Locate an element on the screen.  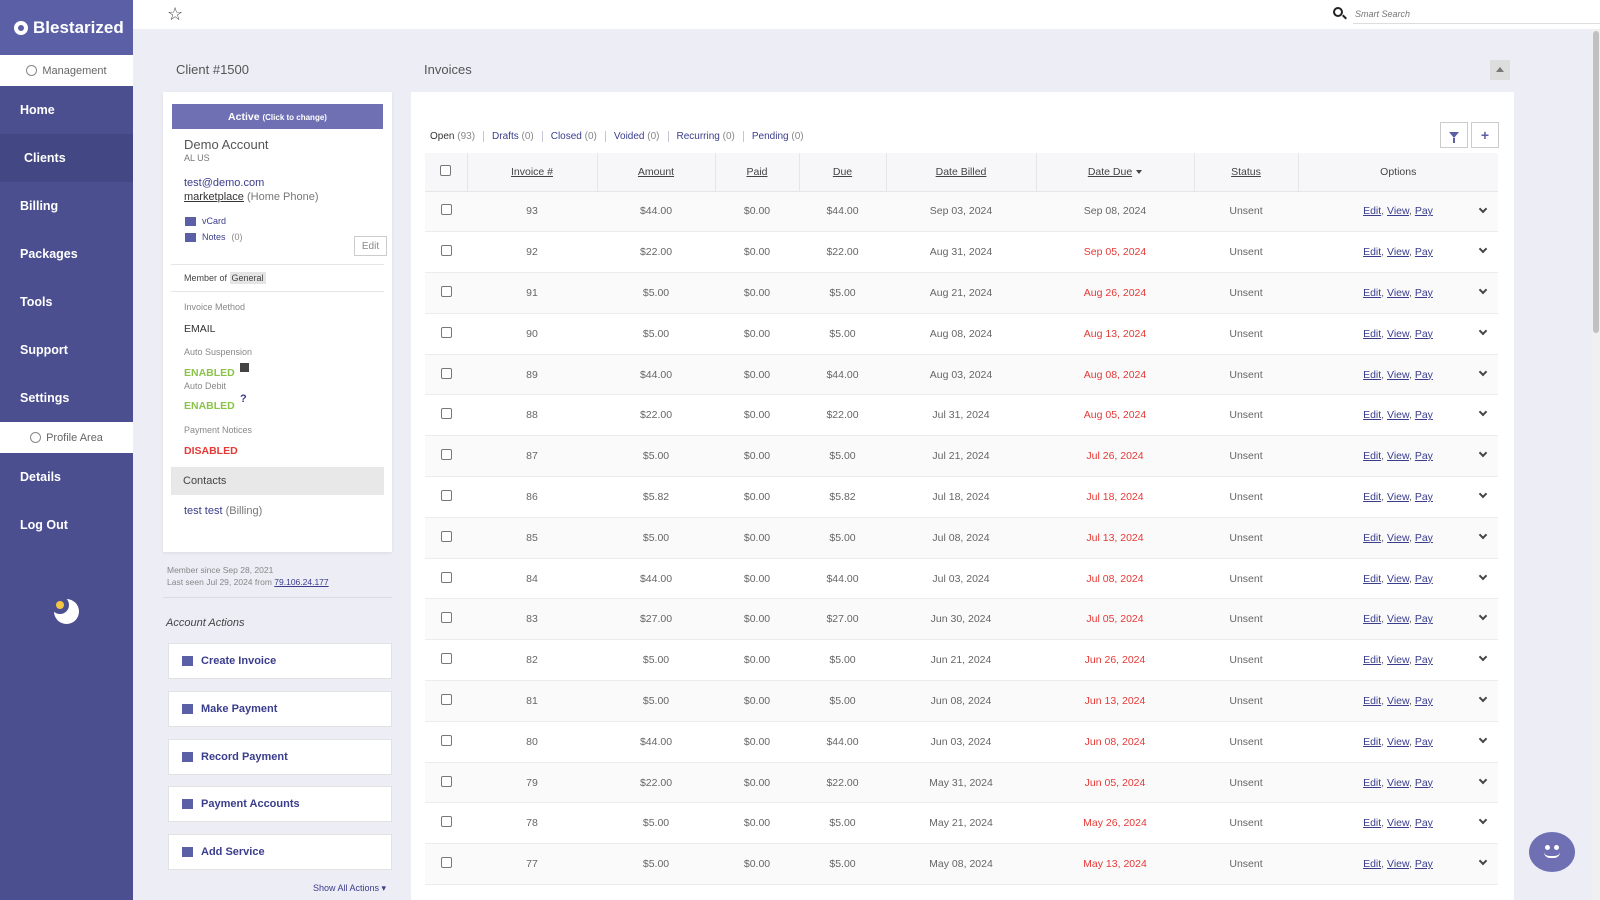
nav-packages: Packages is located at coordinates (49, 254).